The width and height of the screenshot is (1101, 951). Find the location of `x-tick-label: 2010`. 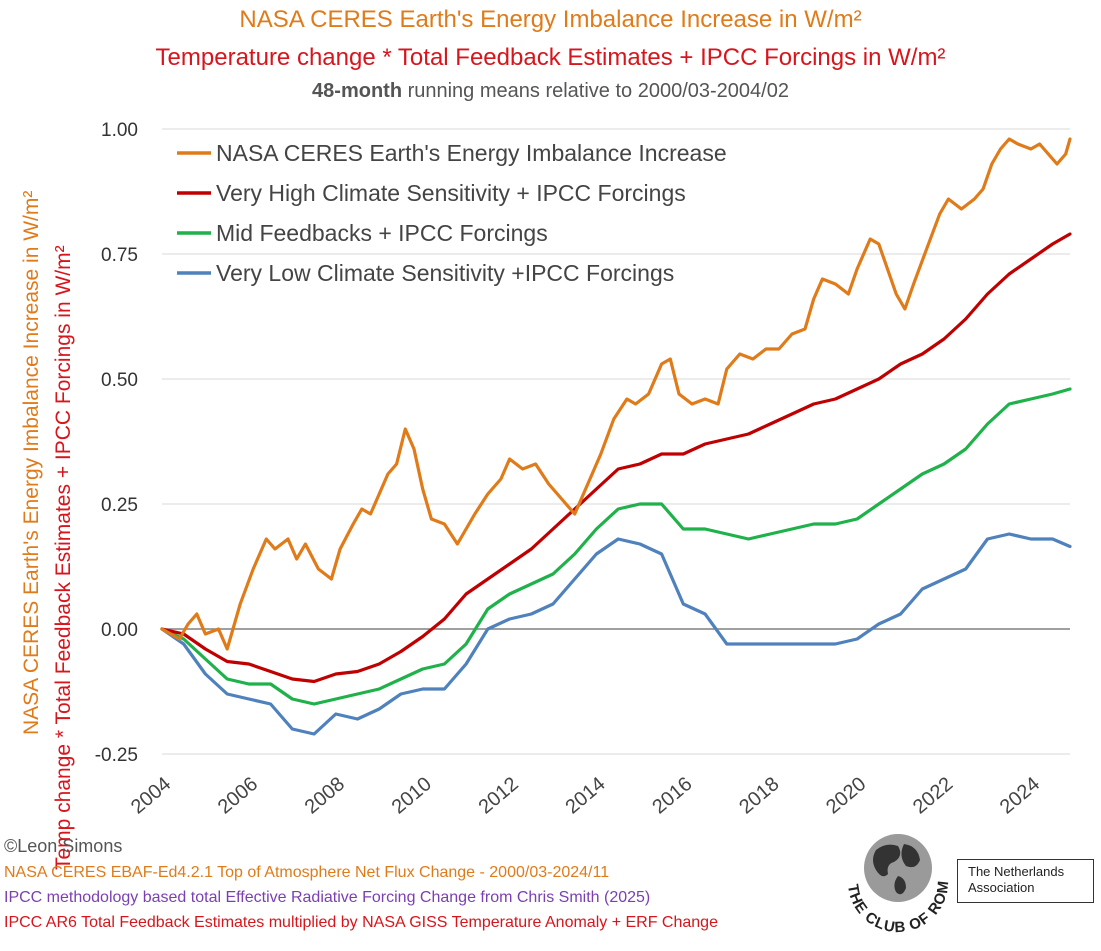

x-tick-label: 2010 is located at coordinates (412, 795).